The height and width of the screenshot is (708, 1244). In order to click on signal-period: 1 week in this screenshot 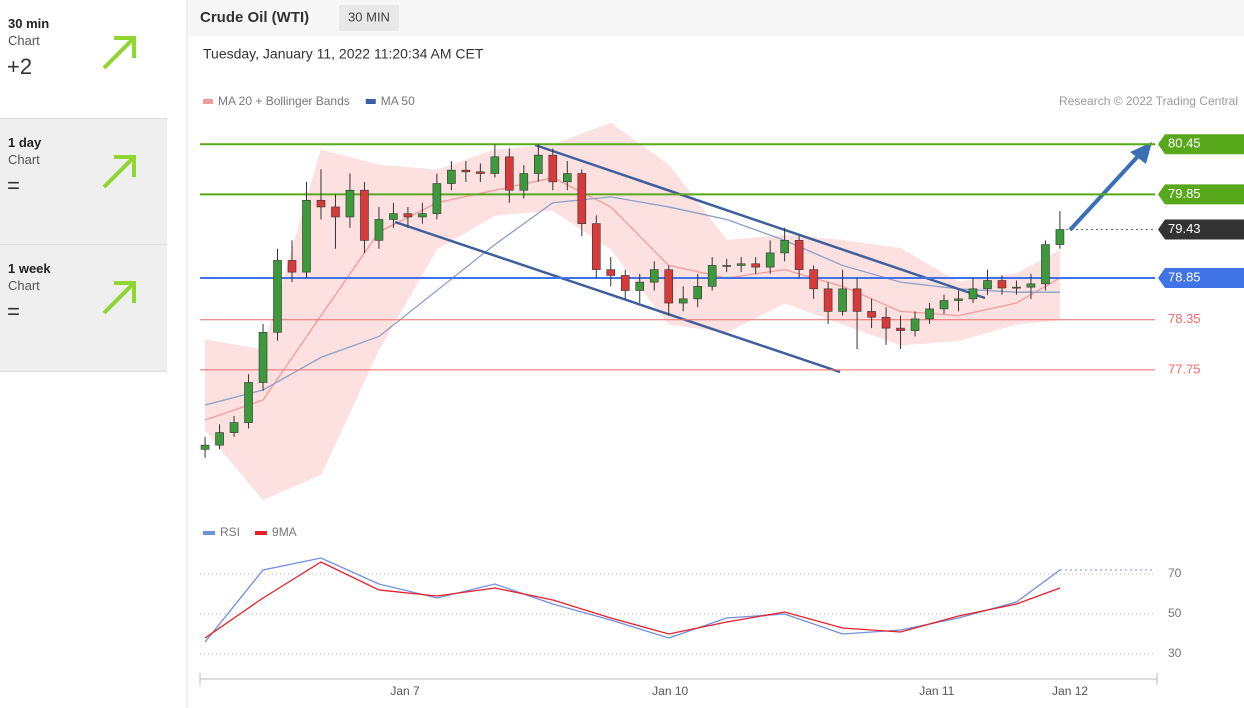, I will do `click(29, 268)`.